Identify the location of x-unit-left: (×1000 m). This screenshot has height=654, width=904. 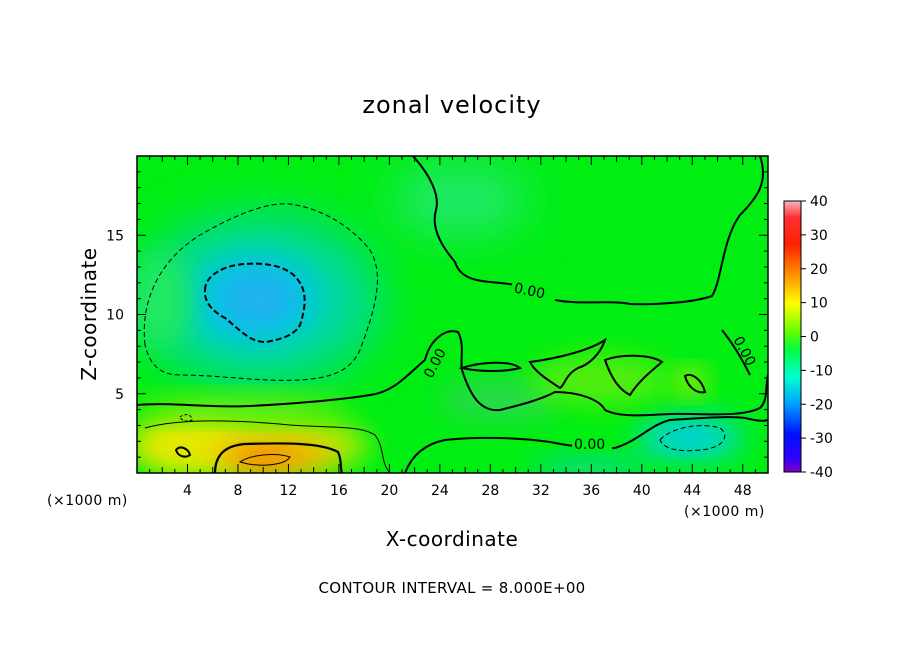
(87, 501).